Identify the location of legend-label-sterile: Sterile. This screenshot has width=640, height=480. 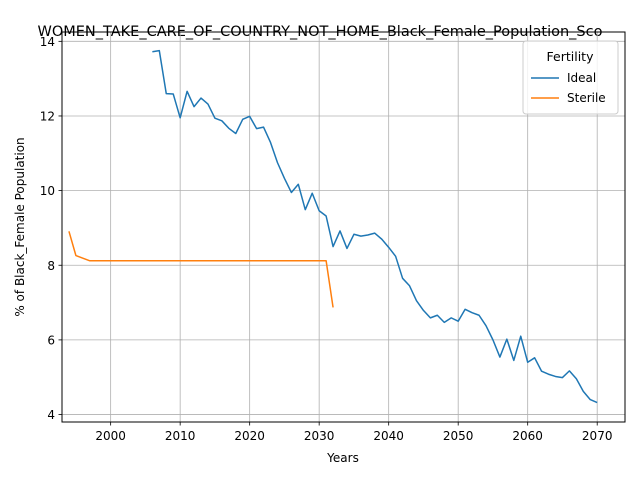
(586, 98).